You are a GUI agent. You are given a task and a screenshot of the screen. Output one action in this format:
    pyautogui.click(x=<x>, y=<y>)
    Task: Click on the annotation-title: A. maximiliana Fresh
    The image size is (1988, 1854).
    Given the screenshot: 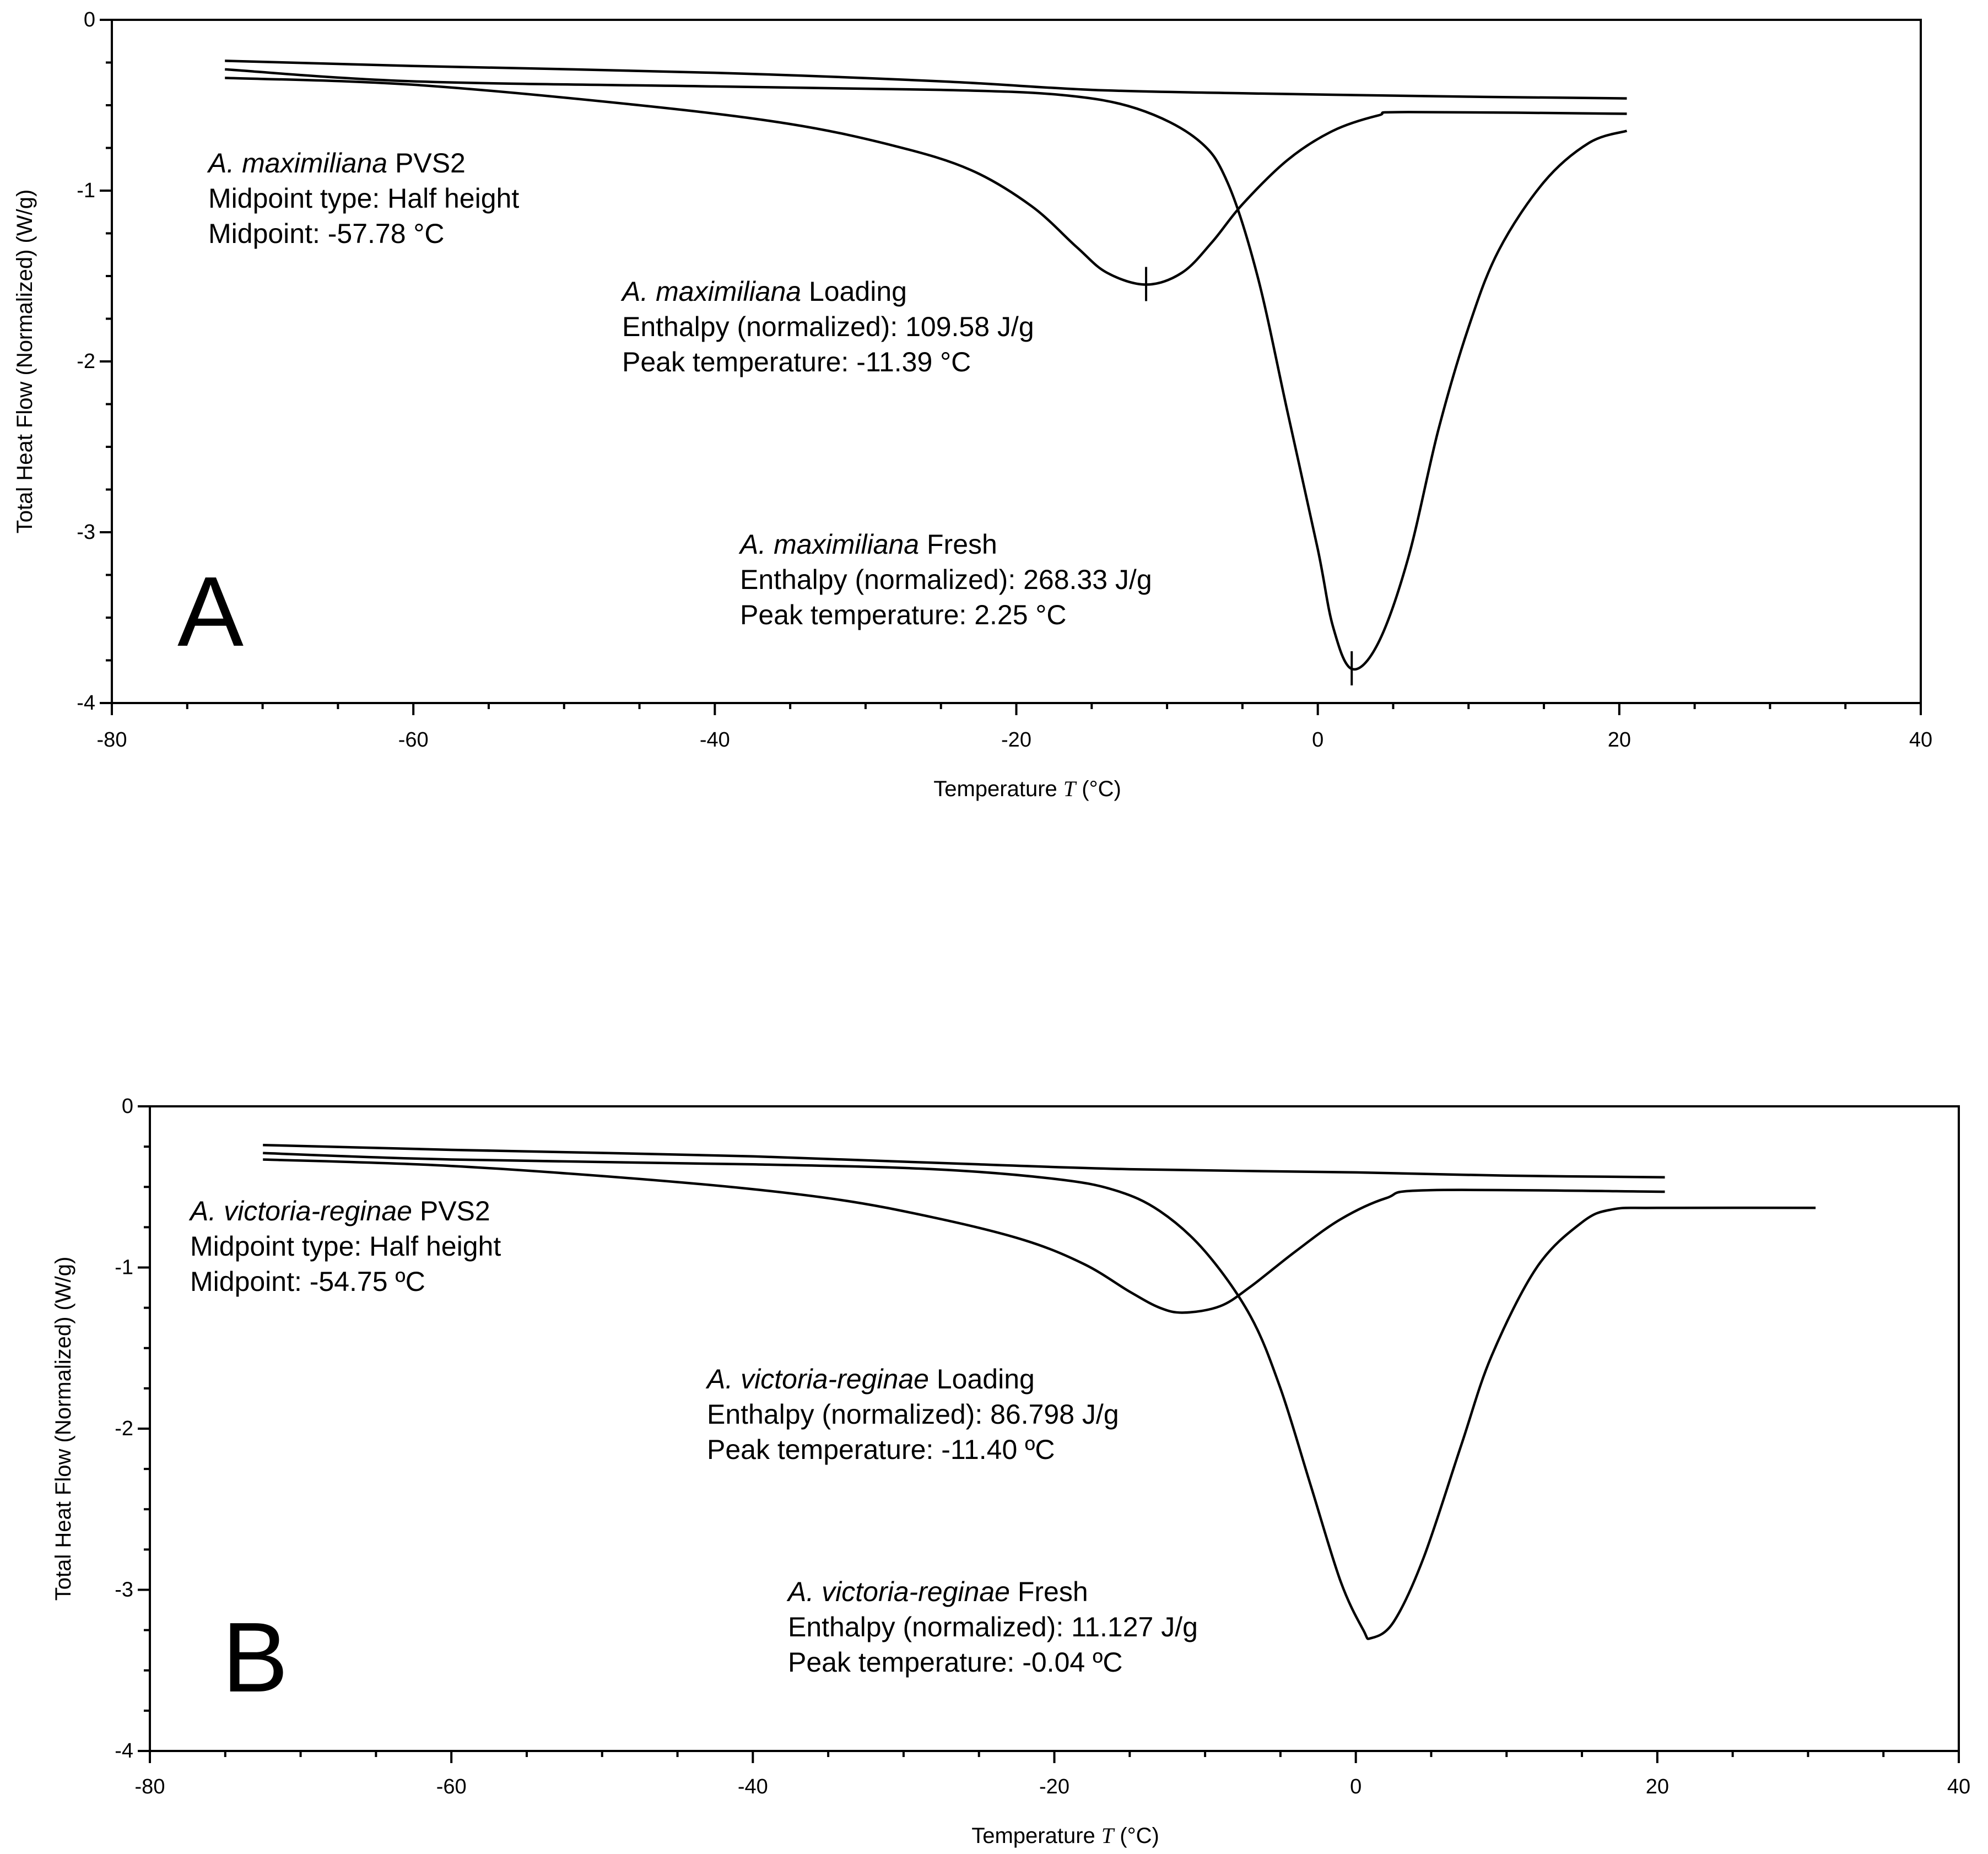 What is the action you would take?
    pyautogui.click(x=867, y=544)
    